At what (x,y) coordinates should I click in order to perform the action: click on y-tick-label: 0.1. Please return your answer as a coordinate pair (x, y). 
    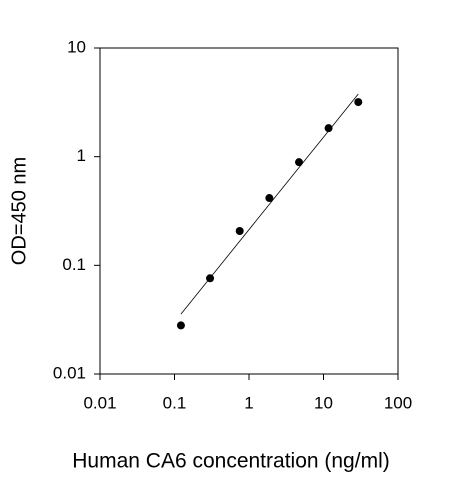
    Looking at the image, I should click on (74, 264).